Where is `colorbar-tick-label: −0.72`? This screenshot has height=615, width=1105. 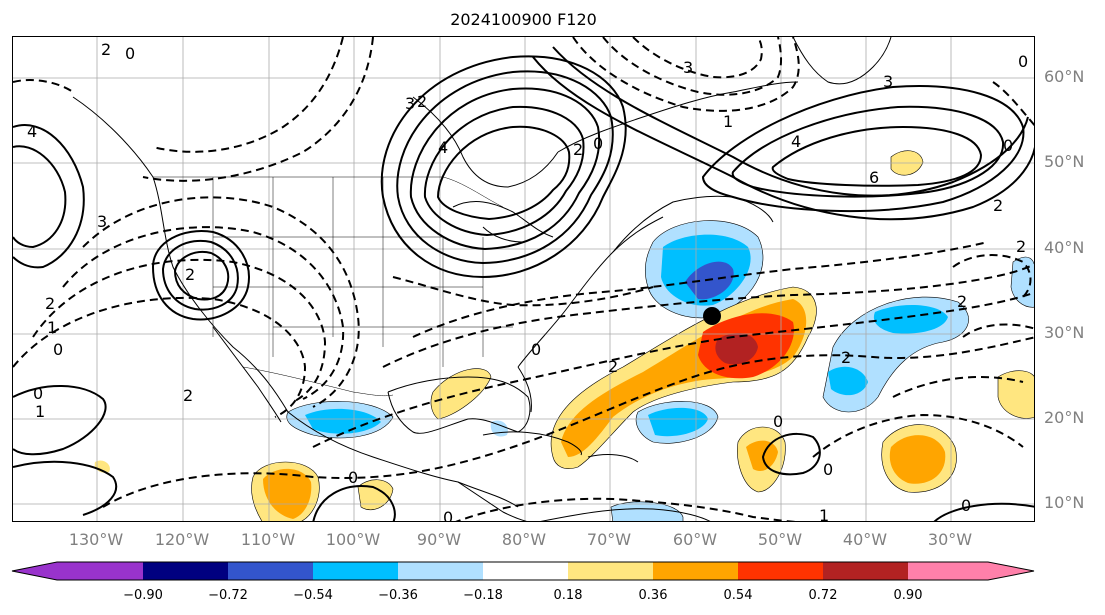 colorbar-tick-label: −0.72 is located at coordinates (228, 595).